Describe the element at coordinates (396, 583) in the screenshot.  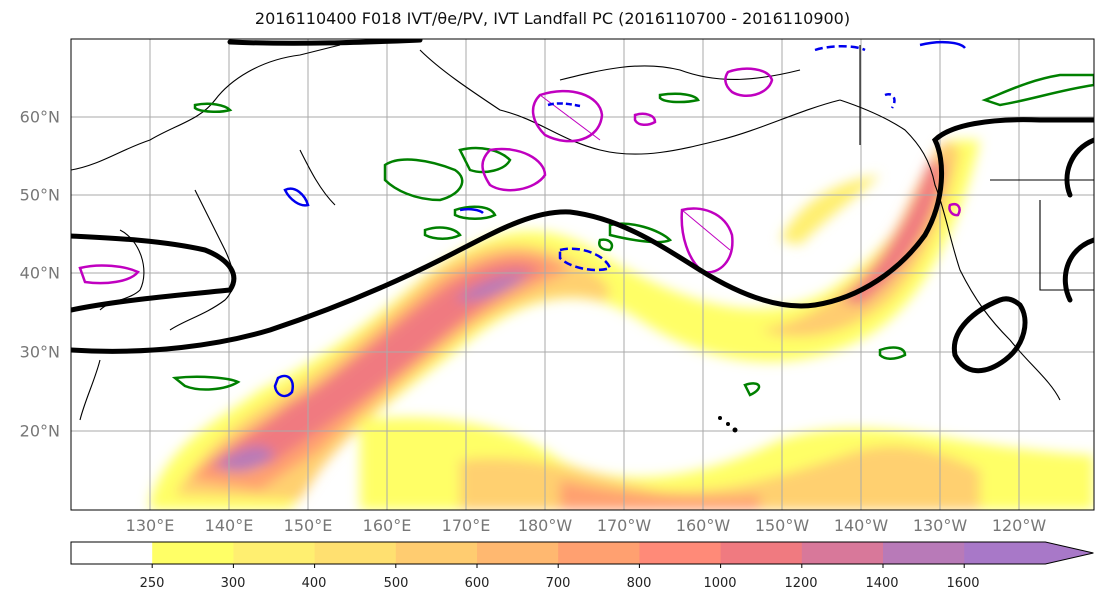
I see `colorbar-tick-label: 500` at that location.